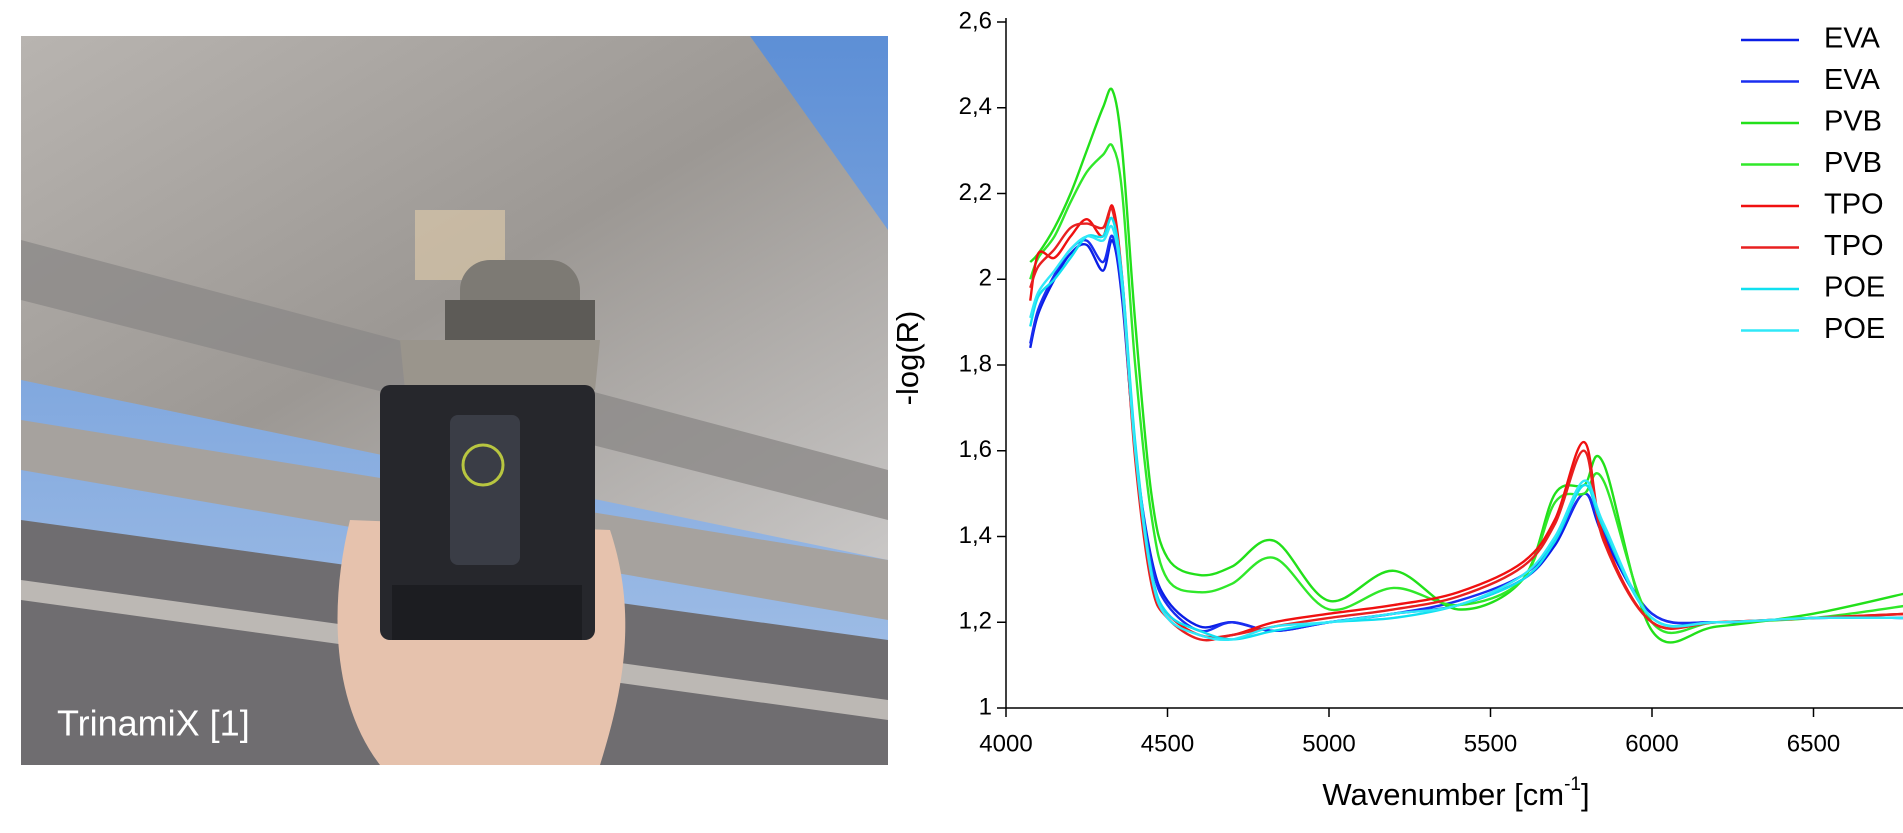  Describe the element at coordinates (1443, 794) in the screenshot. I see `x-axis-title-part: Wavenumber [cm` at that location.